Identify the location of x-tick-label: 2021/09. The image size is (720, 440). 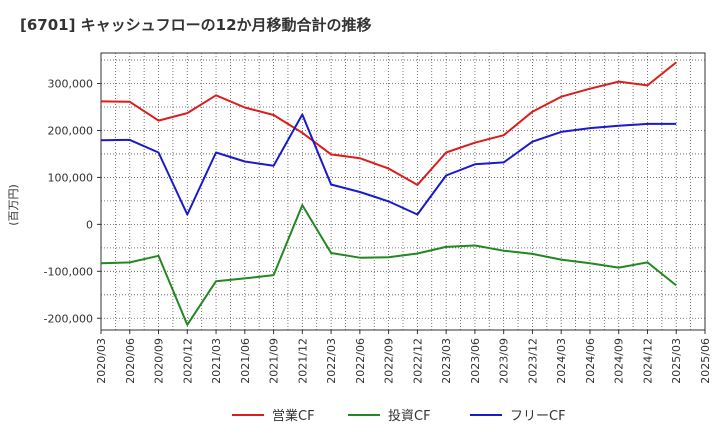
(274, 361).